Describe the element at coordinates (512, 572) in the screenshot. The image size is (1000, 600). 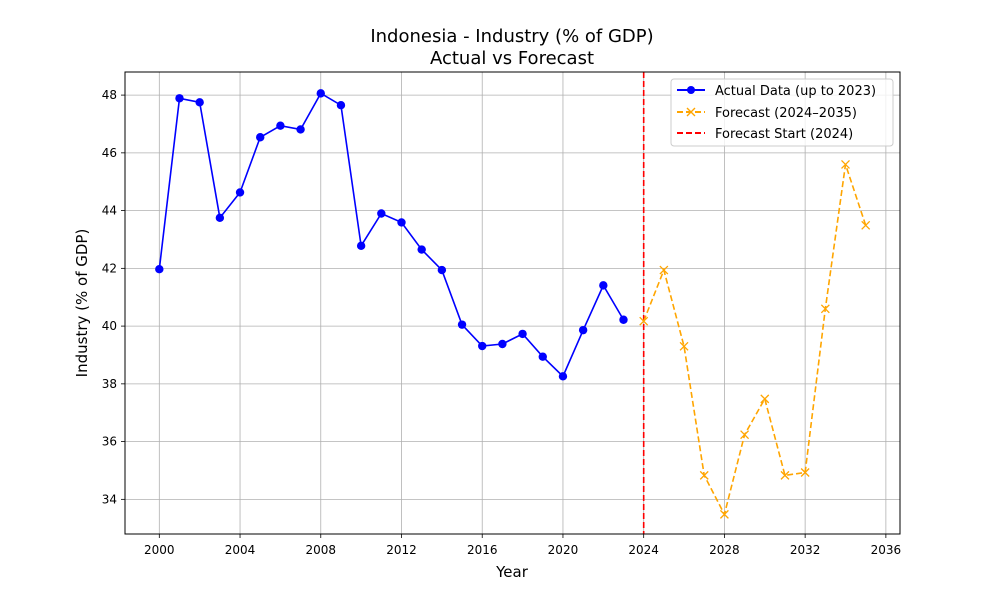
I see `x-axis-title: Year` at that location.